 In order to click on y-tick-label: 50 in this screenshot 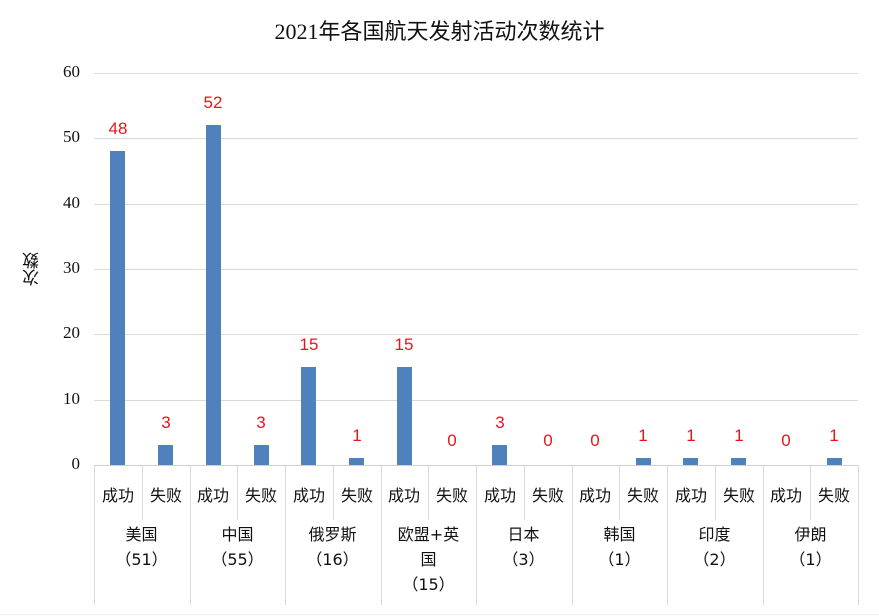, I will do `click(71, 136)`.